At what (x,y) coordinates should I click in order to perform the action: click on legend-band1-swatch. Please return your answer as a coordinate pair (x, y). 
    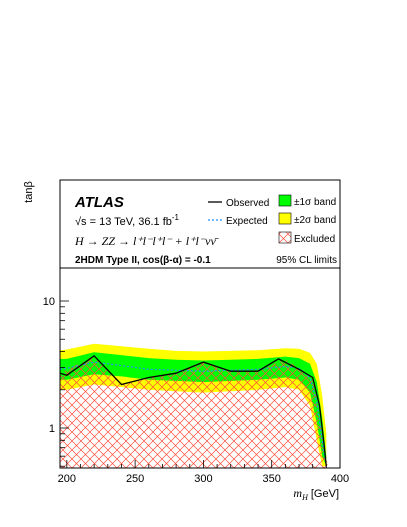
    Looking at the image, I should click on (285, 200).